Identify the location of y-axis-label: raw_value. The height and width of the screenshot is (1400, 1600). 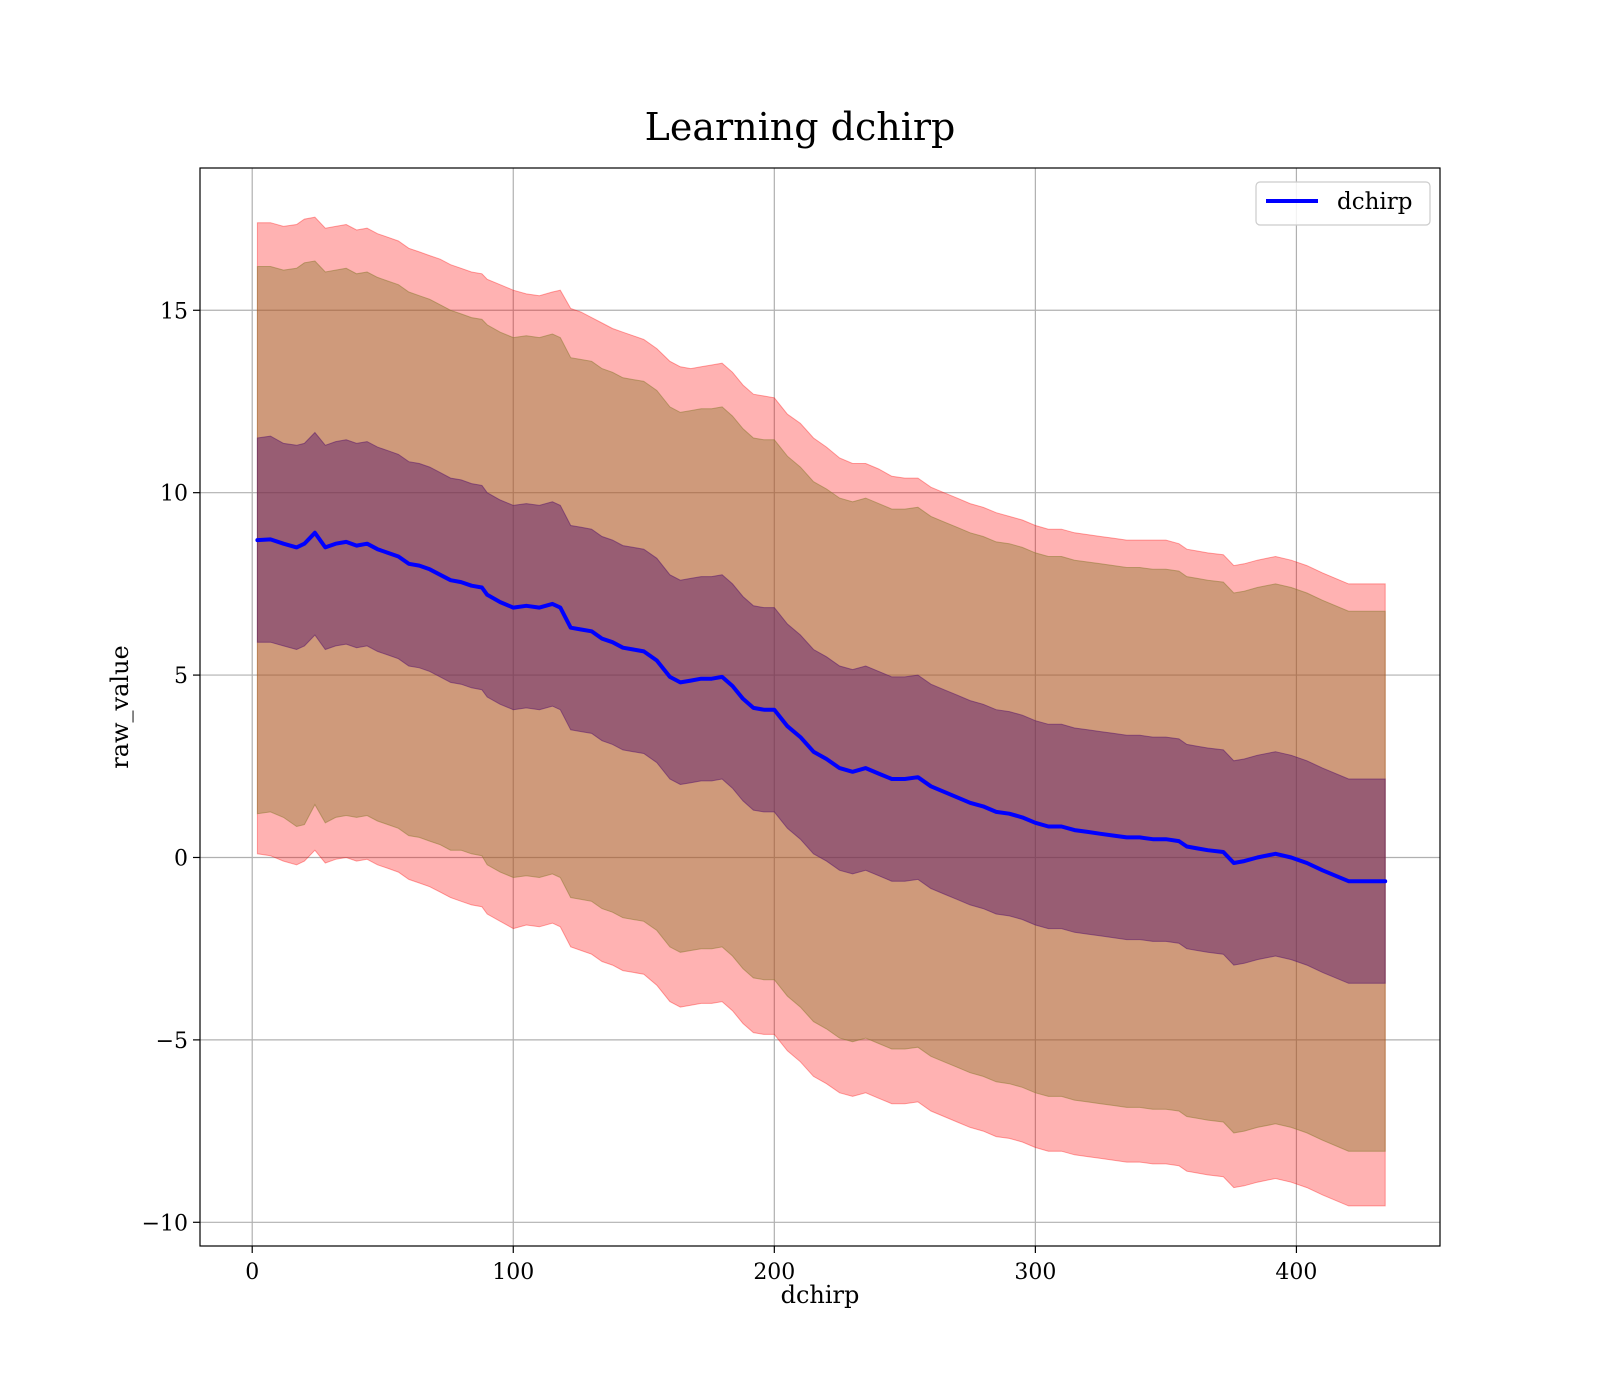
(120, 707).